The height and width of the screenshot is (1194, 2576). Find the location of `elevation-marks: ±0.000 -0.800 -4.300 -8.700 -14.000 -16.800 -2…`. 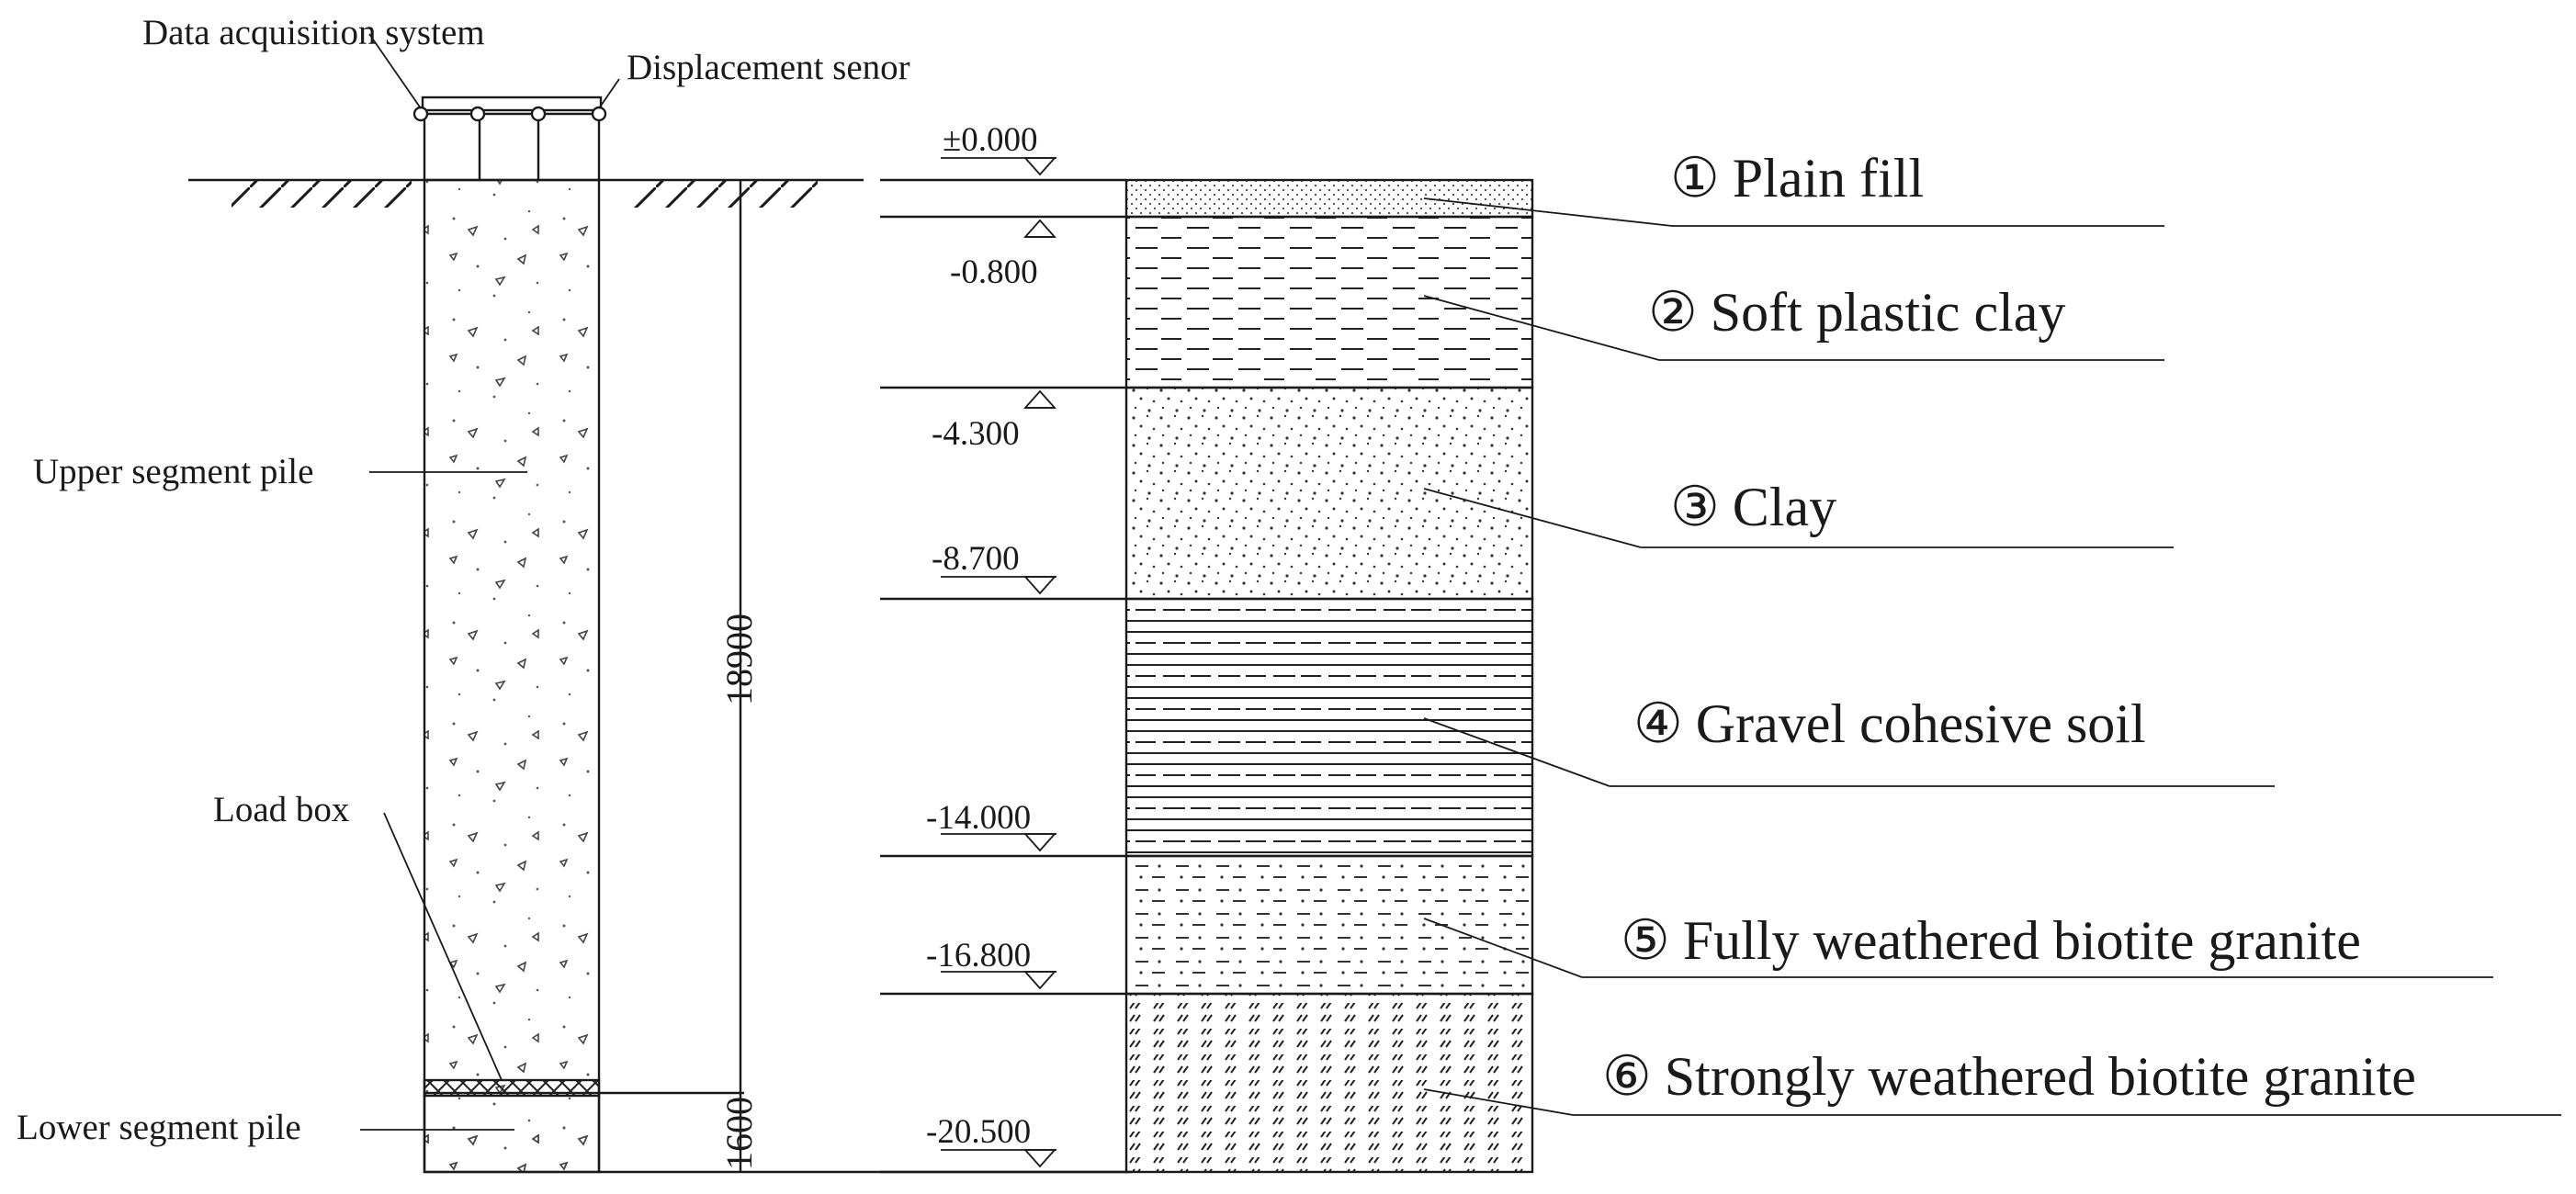

elevation-marks: ±0.000 -0.800 -4.300 -8.700 -14.000 -16.800 -2… is located at coordinates (1003, 647).